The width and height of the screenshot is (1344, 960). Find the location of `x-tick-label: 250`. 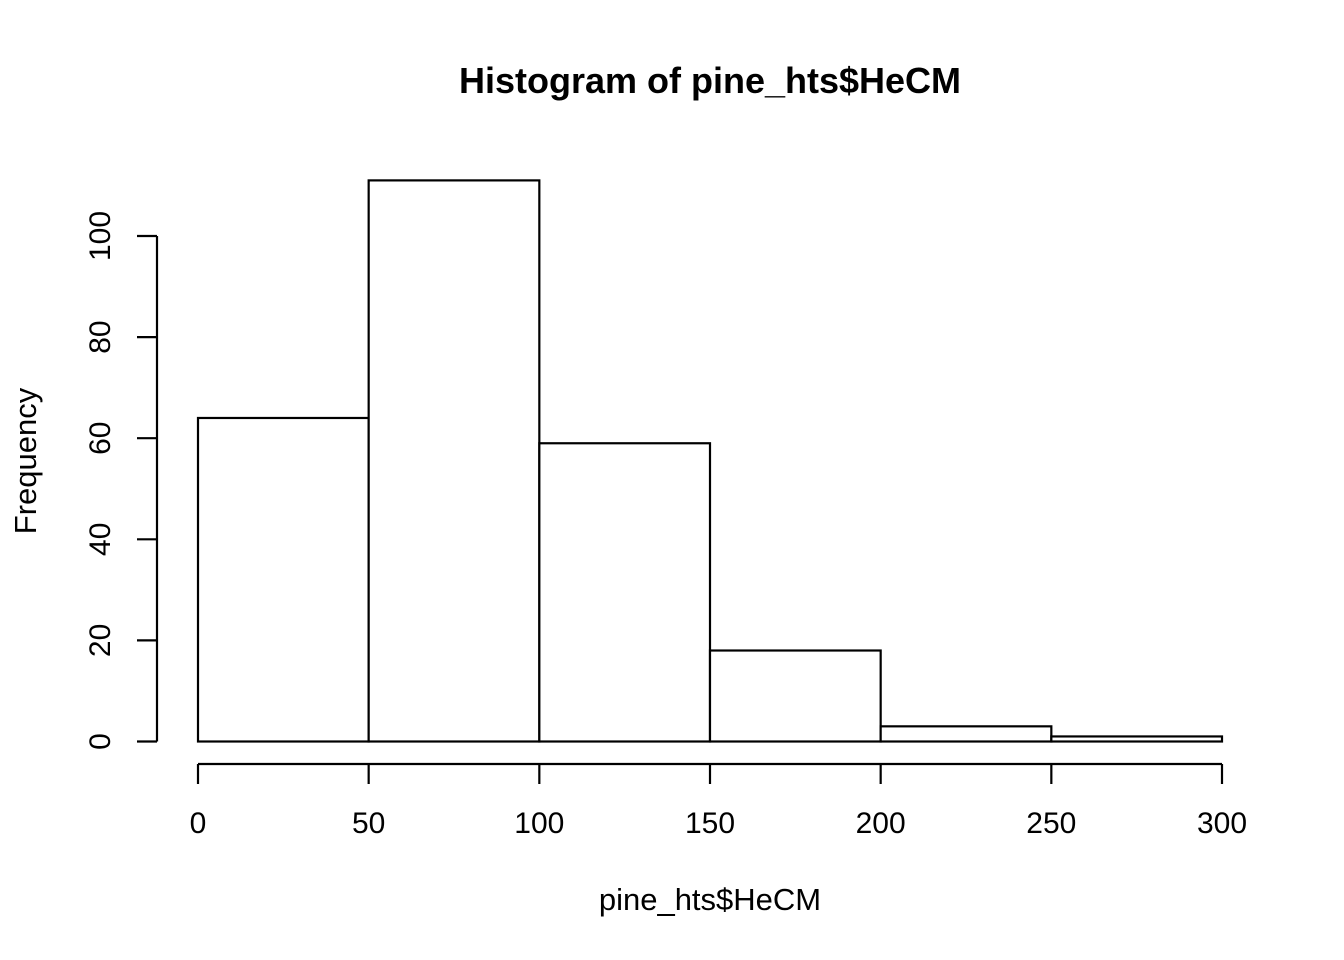

x-tick-label: 250 is located at coordinates (1051, 823).